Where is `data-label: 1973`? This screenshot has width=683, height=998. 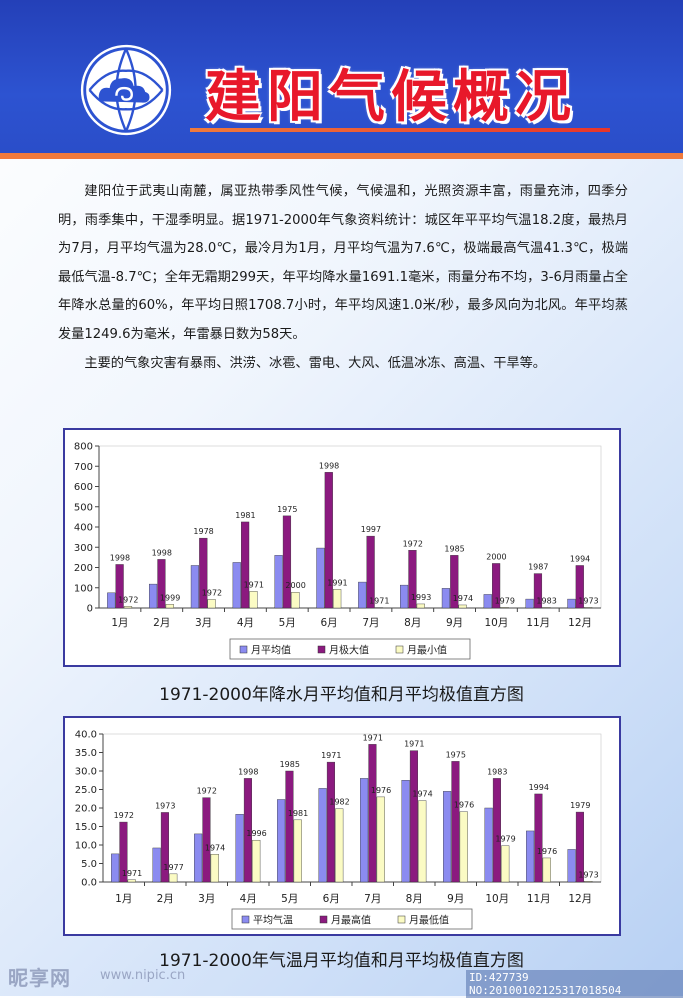 data-label: 1973 is located at coordinates (588, 874).